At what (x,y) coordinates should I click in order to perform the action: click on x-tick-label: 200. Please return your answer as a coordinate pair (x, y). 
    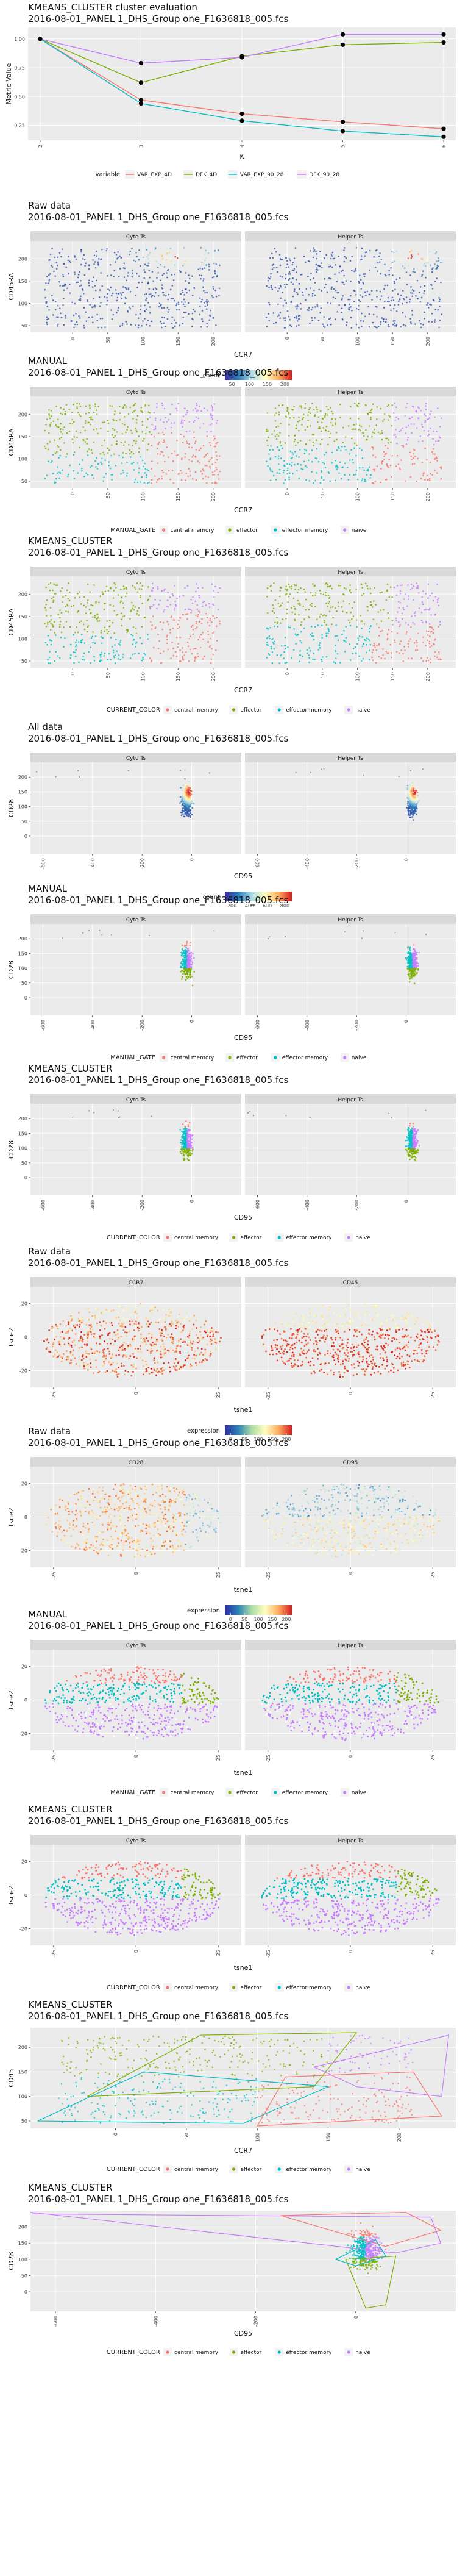
    Looking at the image, I should click on (213, 342).